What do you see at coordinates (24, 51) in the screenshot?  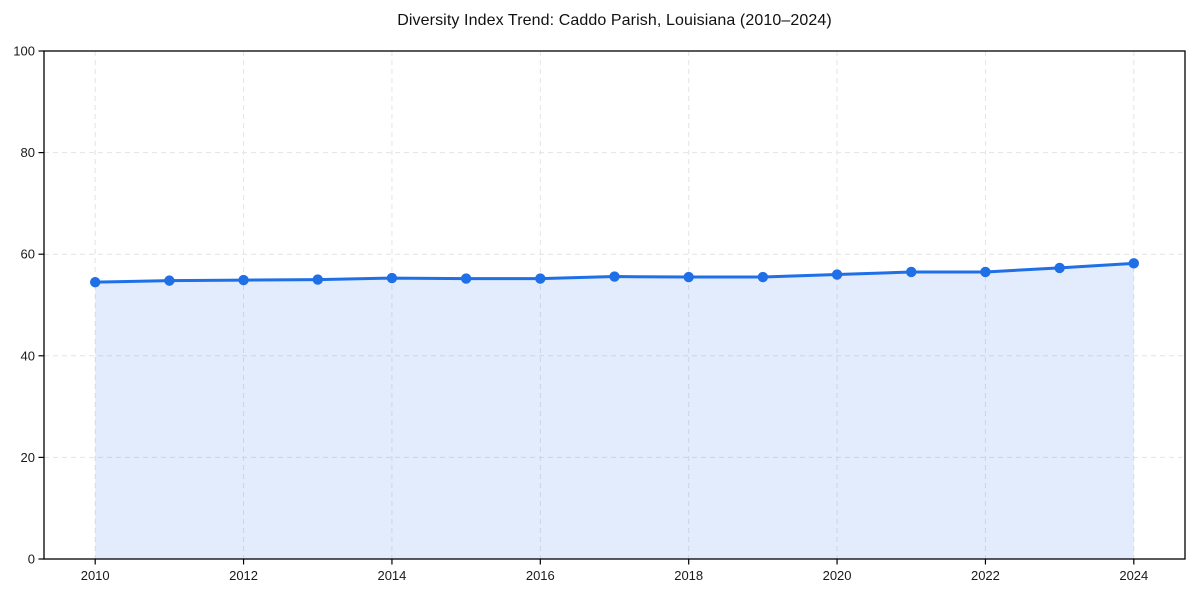 I see `y-tick-label: 100` at bounding box center [24, 51].